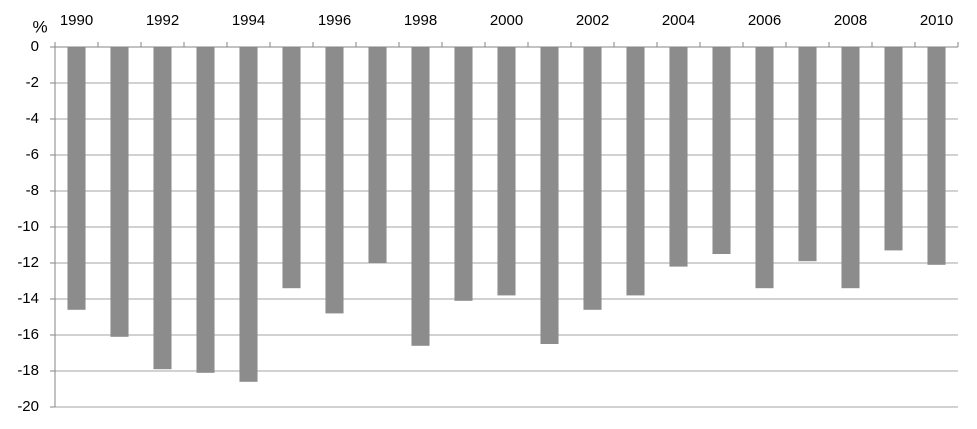 Image resolution: width=977 pixels, height=429 pixels. What do you see at coordinates (678, 20) in the screenshot?
I see `x-tick-label: 2004` at bounding box center [678, 20].